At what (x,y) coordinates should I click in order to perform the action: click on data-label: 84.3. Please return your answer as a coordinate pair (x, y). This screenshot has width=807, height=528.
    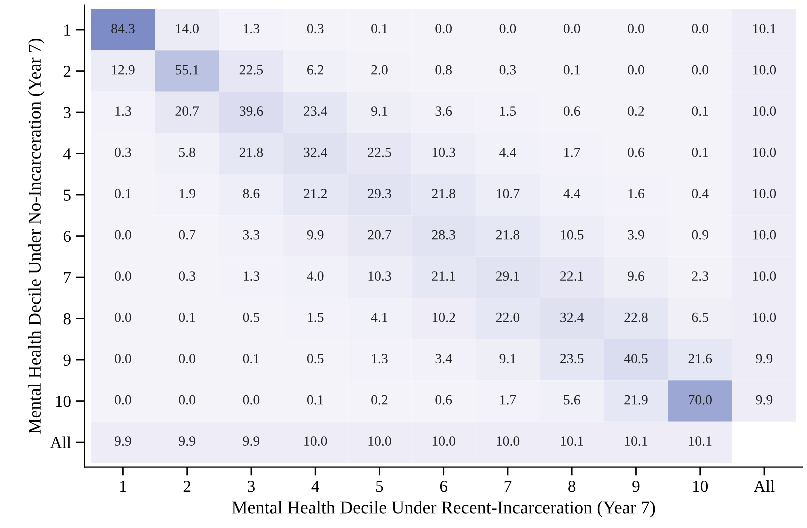
    Looking at the image, I should click on (123, 29).